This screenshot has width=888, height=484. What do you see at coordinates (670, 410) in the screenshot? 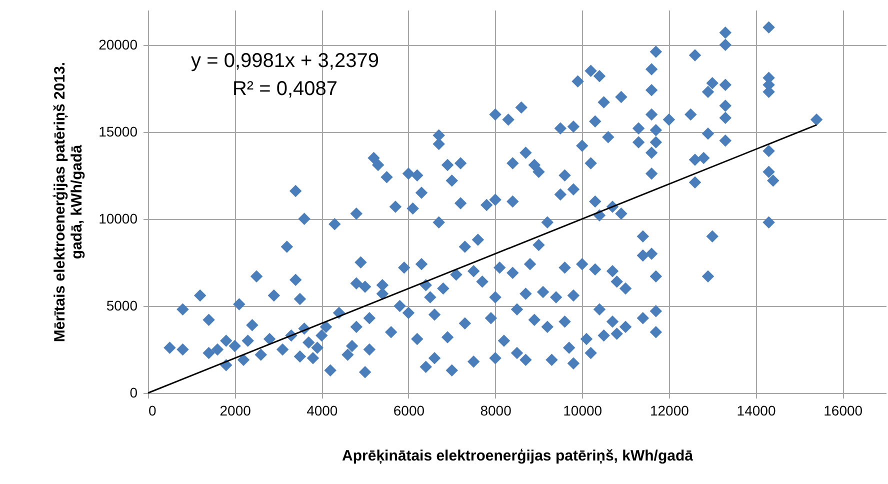
I see `x-tick-label: 12000` at bounding box center [670, 410].